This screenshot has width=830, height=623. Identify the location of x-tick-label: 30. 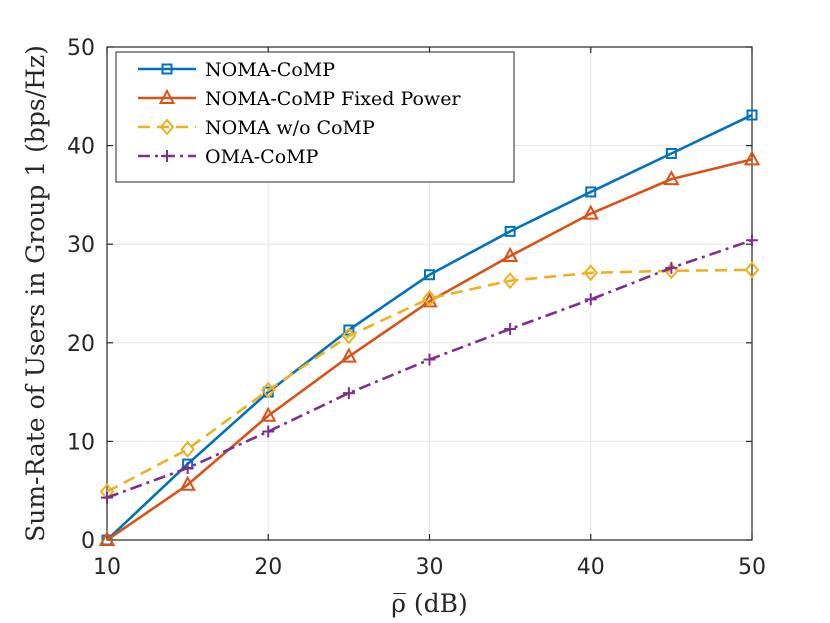
(430, 567).